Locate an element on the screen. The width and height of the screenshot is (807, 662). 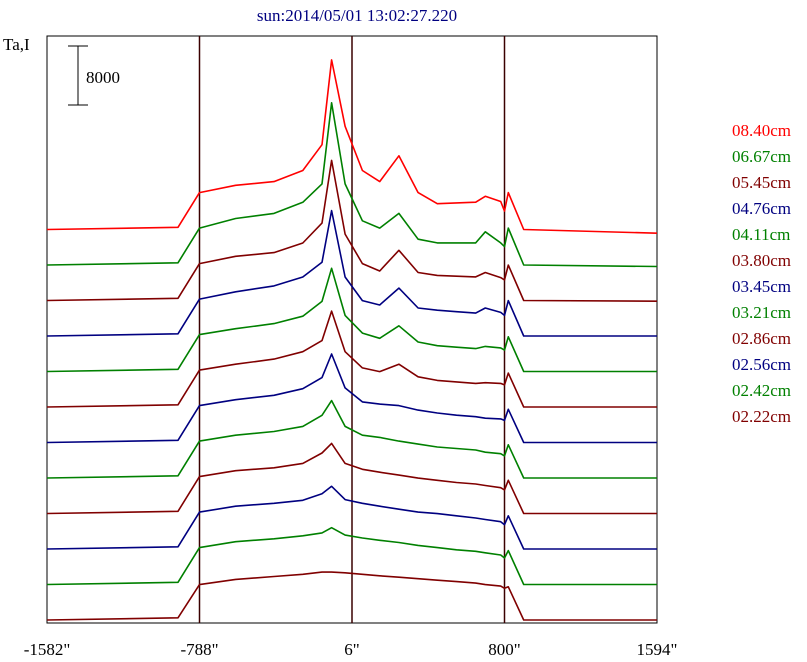
legend-item: 02.86cm is located at coordinates (761, 338).